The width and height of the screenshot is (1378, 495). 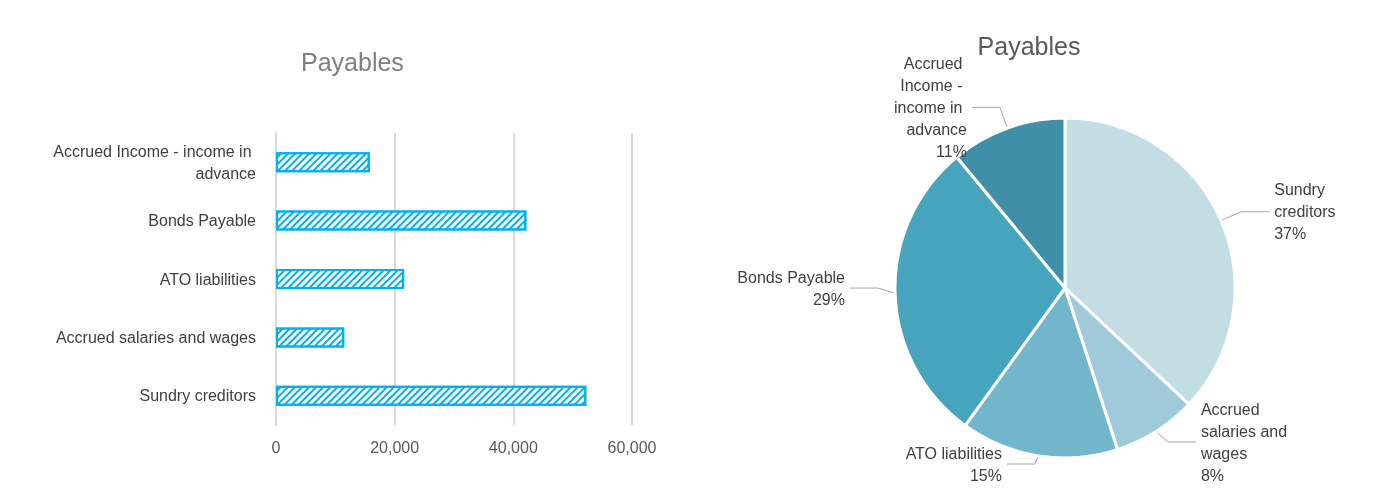 What do you see at coordinates (155, 162) in the screenshot?
I see `y-tick-label: Accrued Income - income in advance` at bounding box center [155, 162].